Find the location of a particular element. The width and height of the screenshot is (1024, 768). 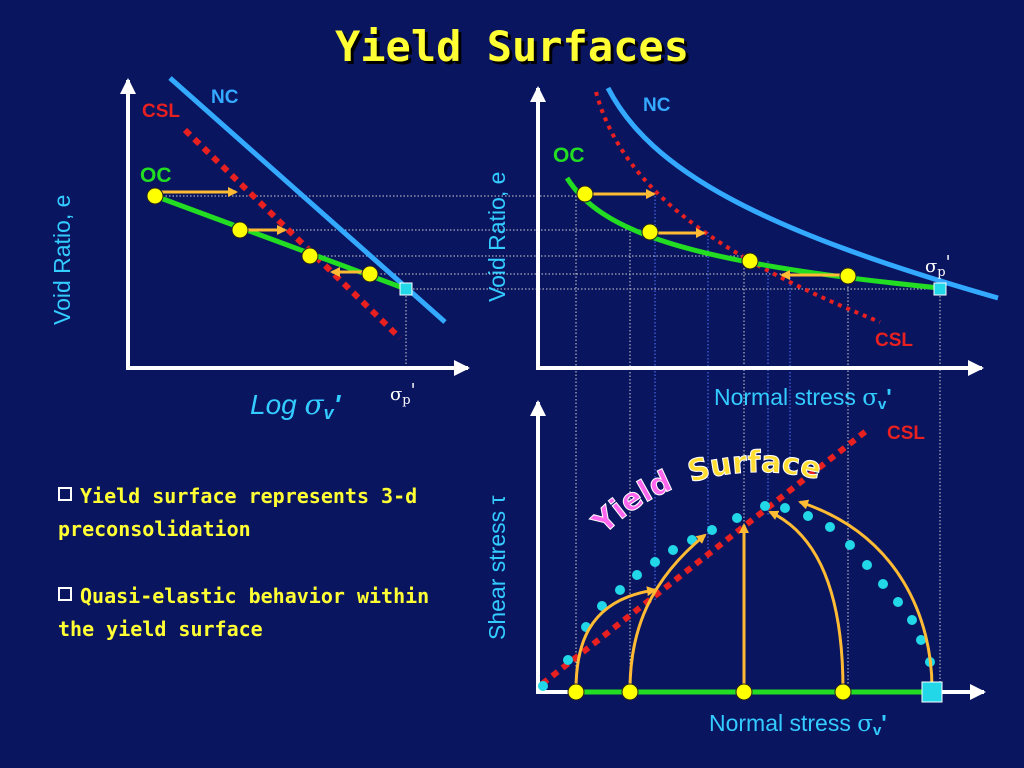

yield-surface-arc-label: Yield Surface is located at coordinates (704, 493).